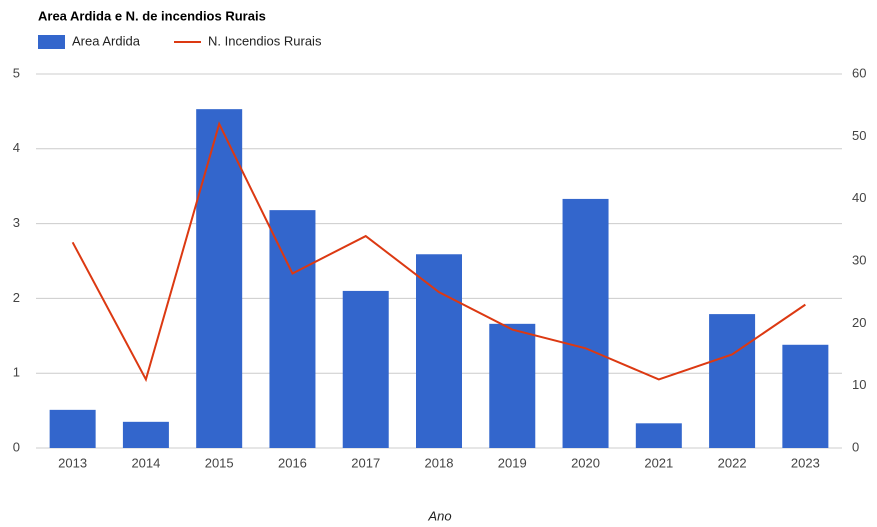 Image resolution: width=877 pixels, height=527 pixels. What do you see at coordinates (658, 462) in the screenshot?
I see `x-tick-label: 2021` at bounding box center [658, 462].